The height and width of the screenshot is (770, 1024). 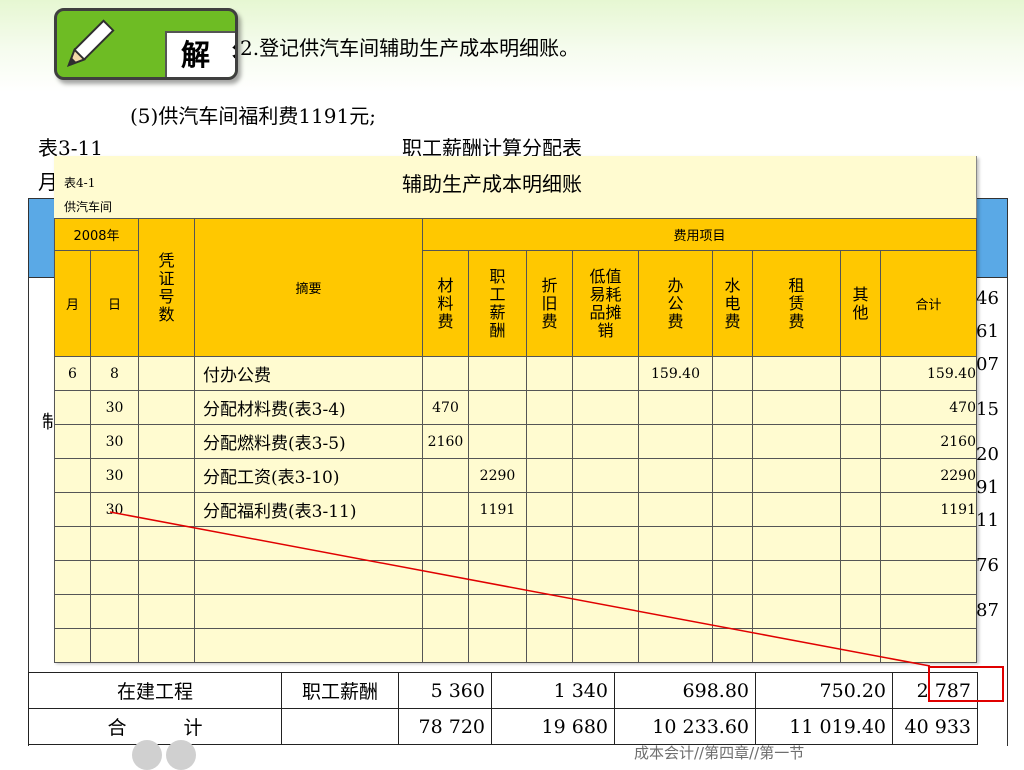 What do you see at coordinates (553, 726) in the screenshot?
I see `back-cell: 19 680` at bounding box center [553, 726].